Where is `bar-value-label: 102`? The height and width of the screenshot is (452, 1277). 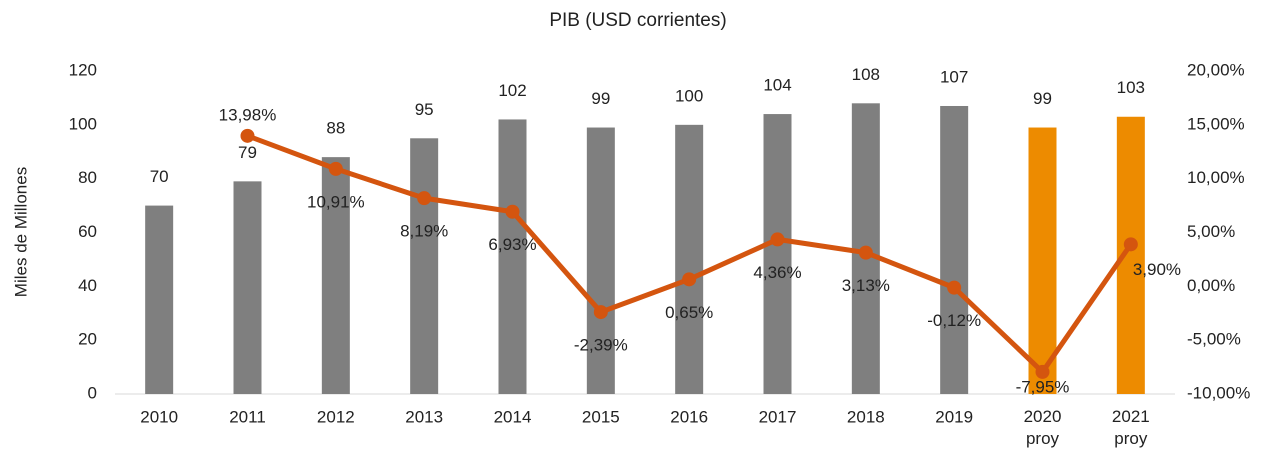 bar-value-label: 102 is located at coordinates (512, 90).